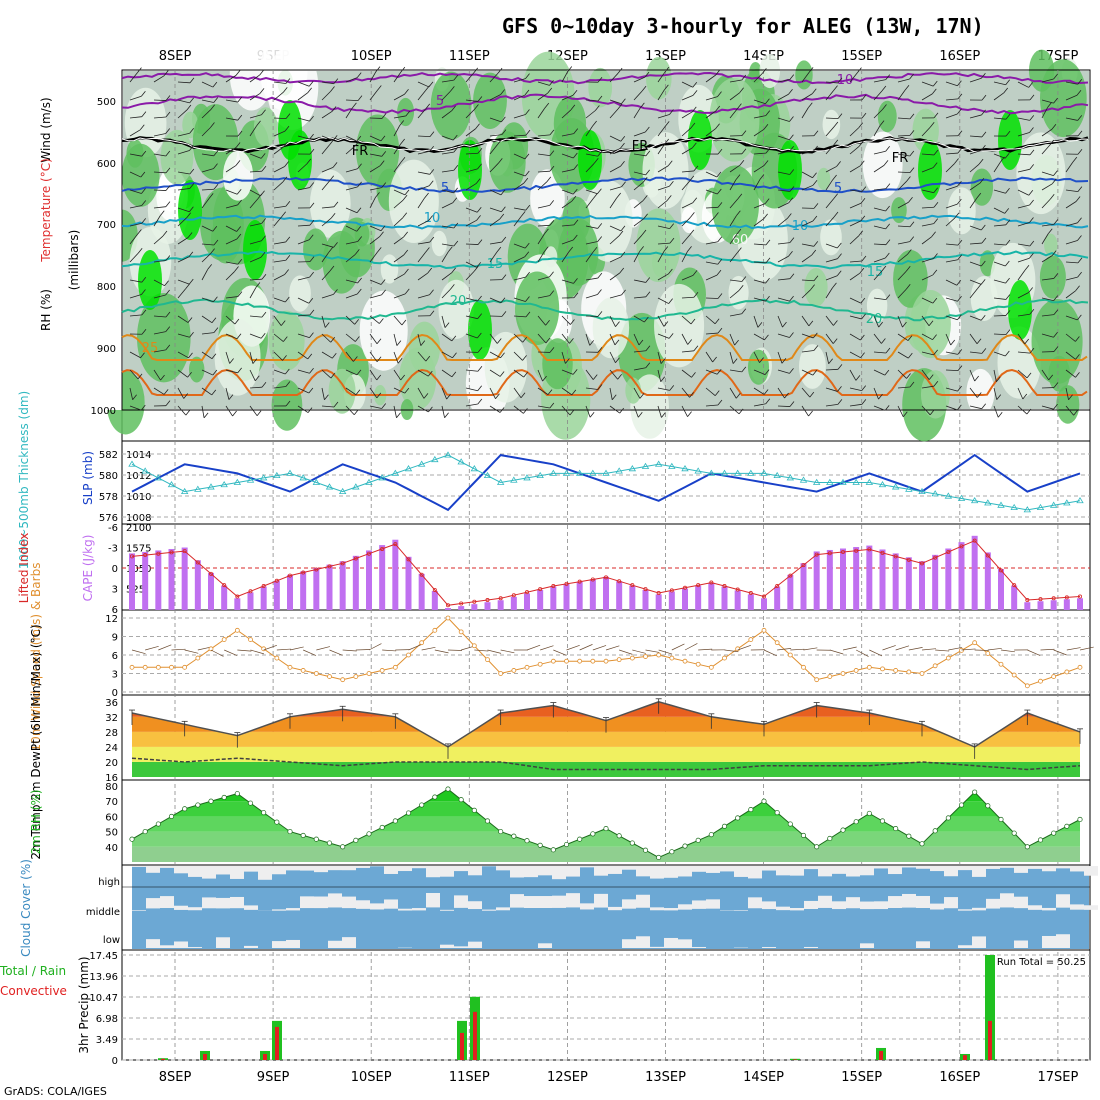 Image resolution: width=1100 pixels, height=1100 pixels. Describe the element at coordinates (811, 947) in the screenshot. I see `cloud-clear-low` at that location.